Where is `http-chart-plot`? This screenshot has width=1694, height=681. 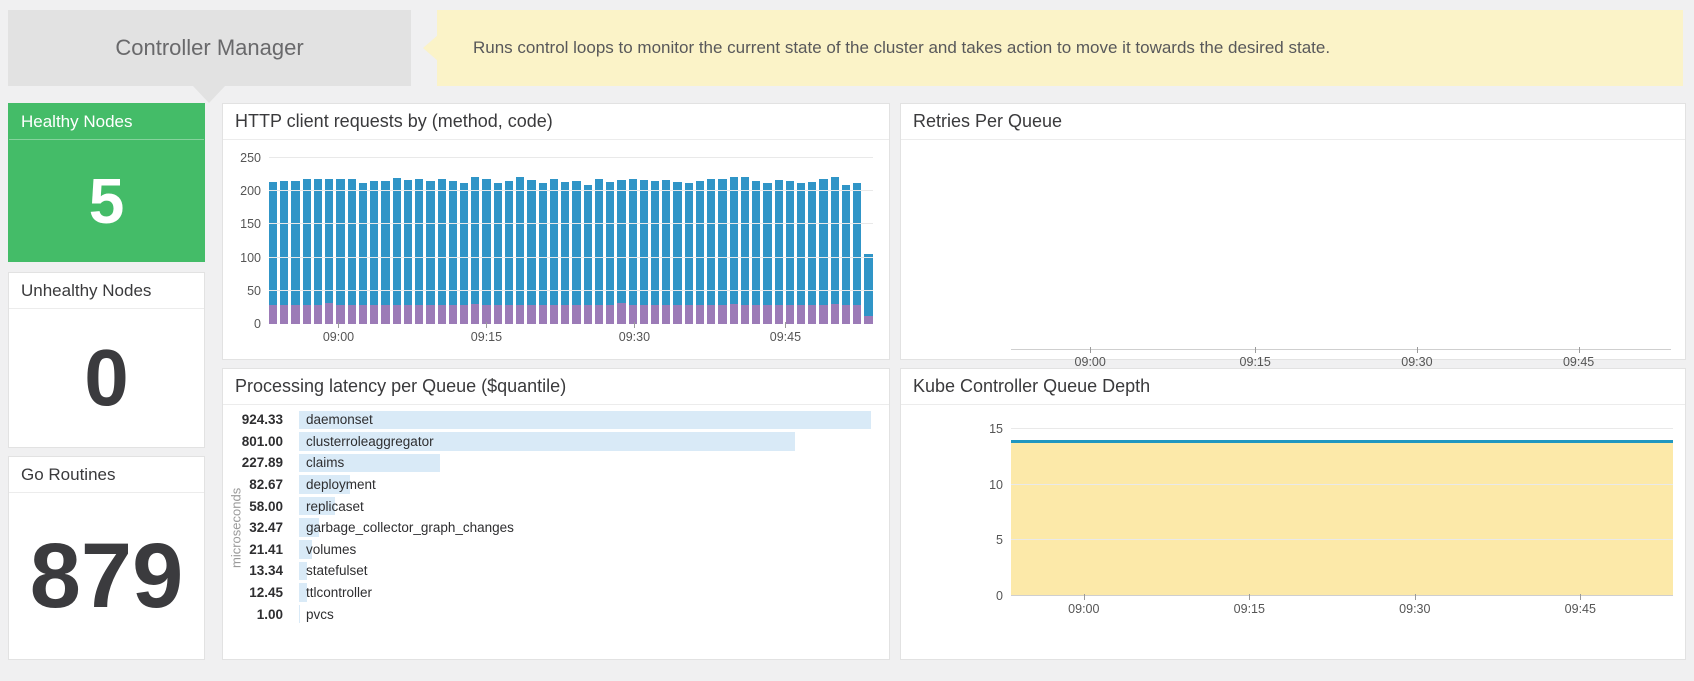
http-chart-plot is located at coordinates (571, 240).